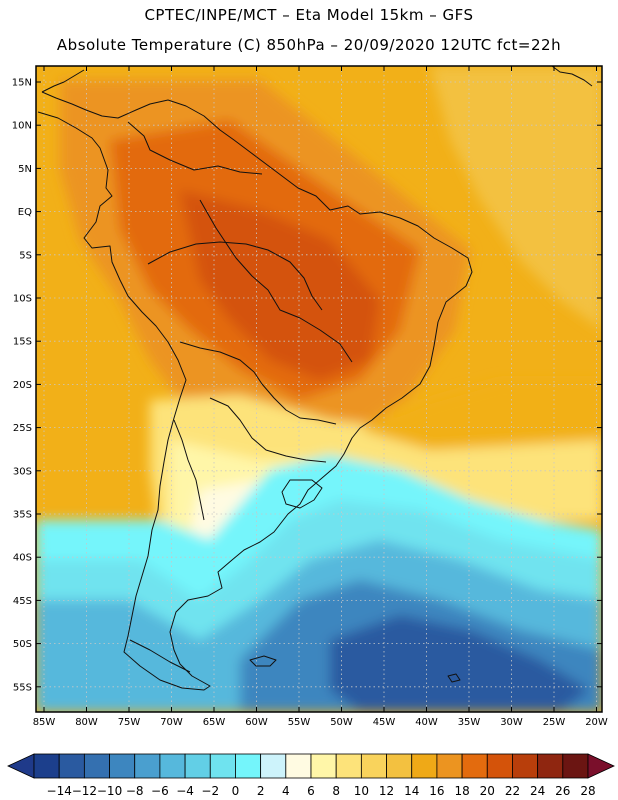 This screenshot has width=618, height=800. Describe the element at coordinates (22, 601) in the screenshot. I see `lat-label: 45S` at that location.